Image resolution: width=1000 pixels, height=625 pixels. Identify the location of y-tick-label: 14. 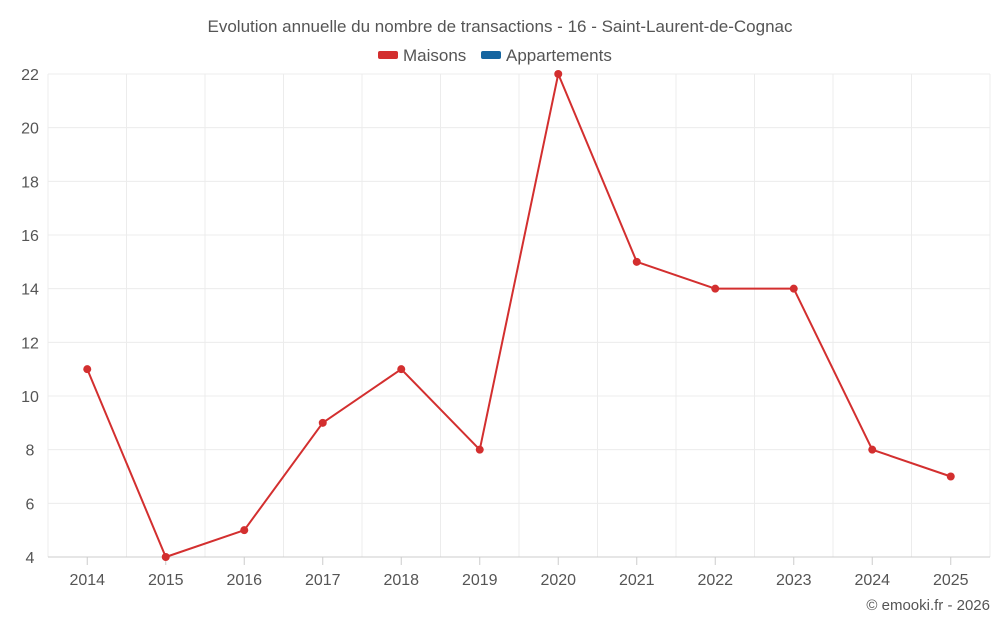
(30, 290).